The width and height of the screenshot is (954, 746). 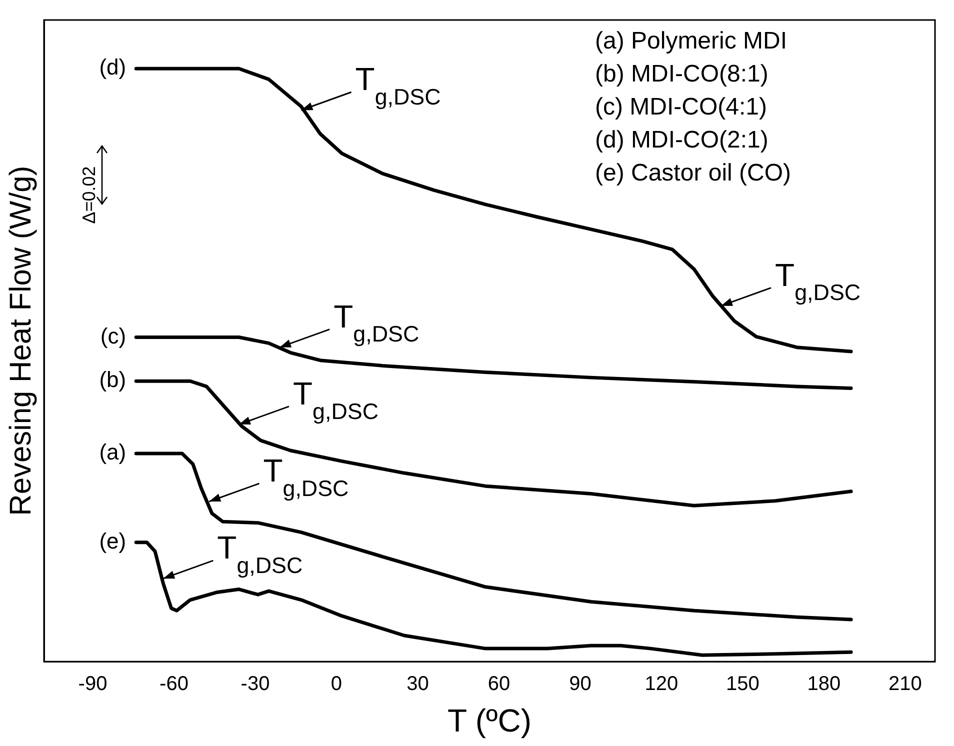 I want to click on text: (a) Polymeric MDI, so click(x=691, y=41).